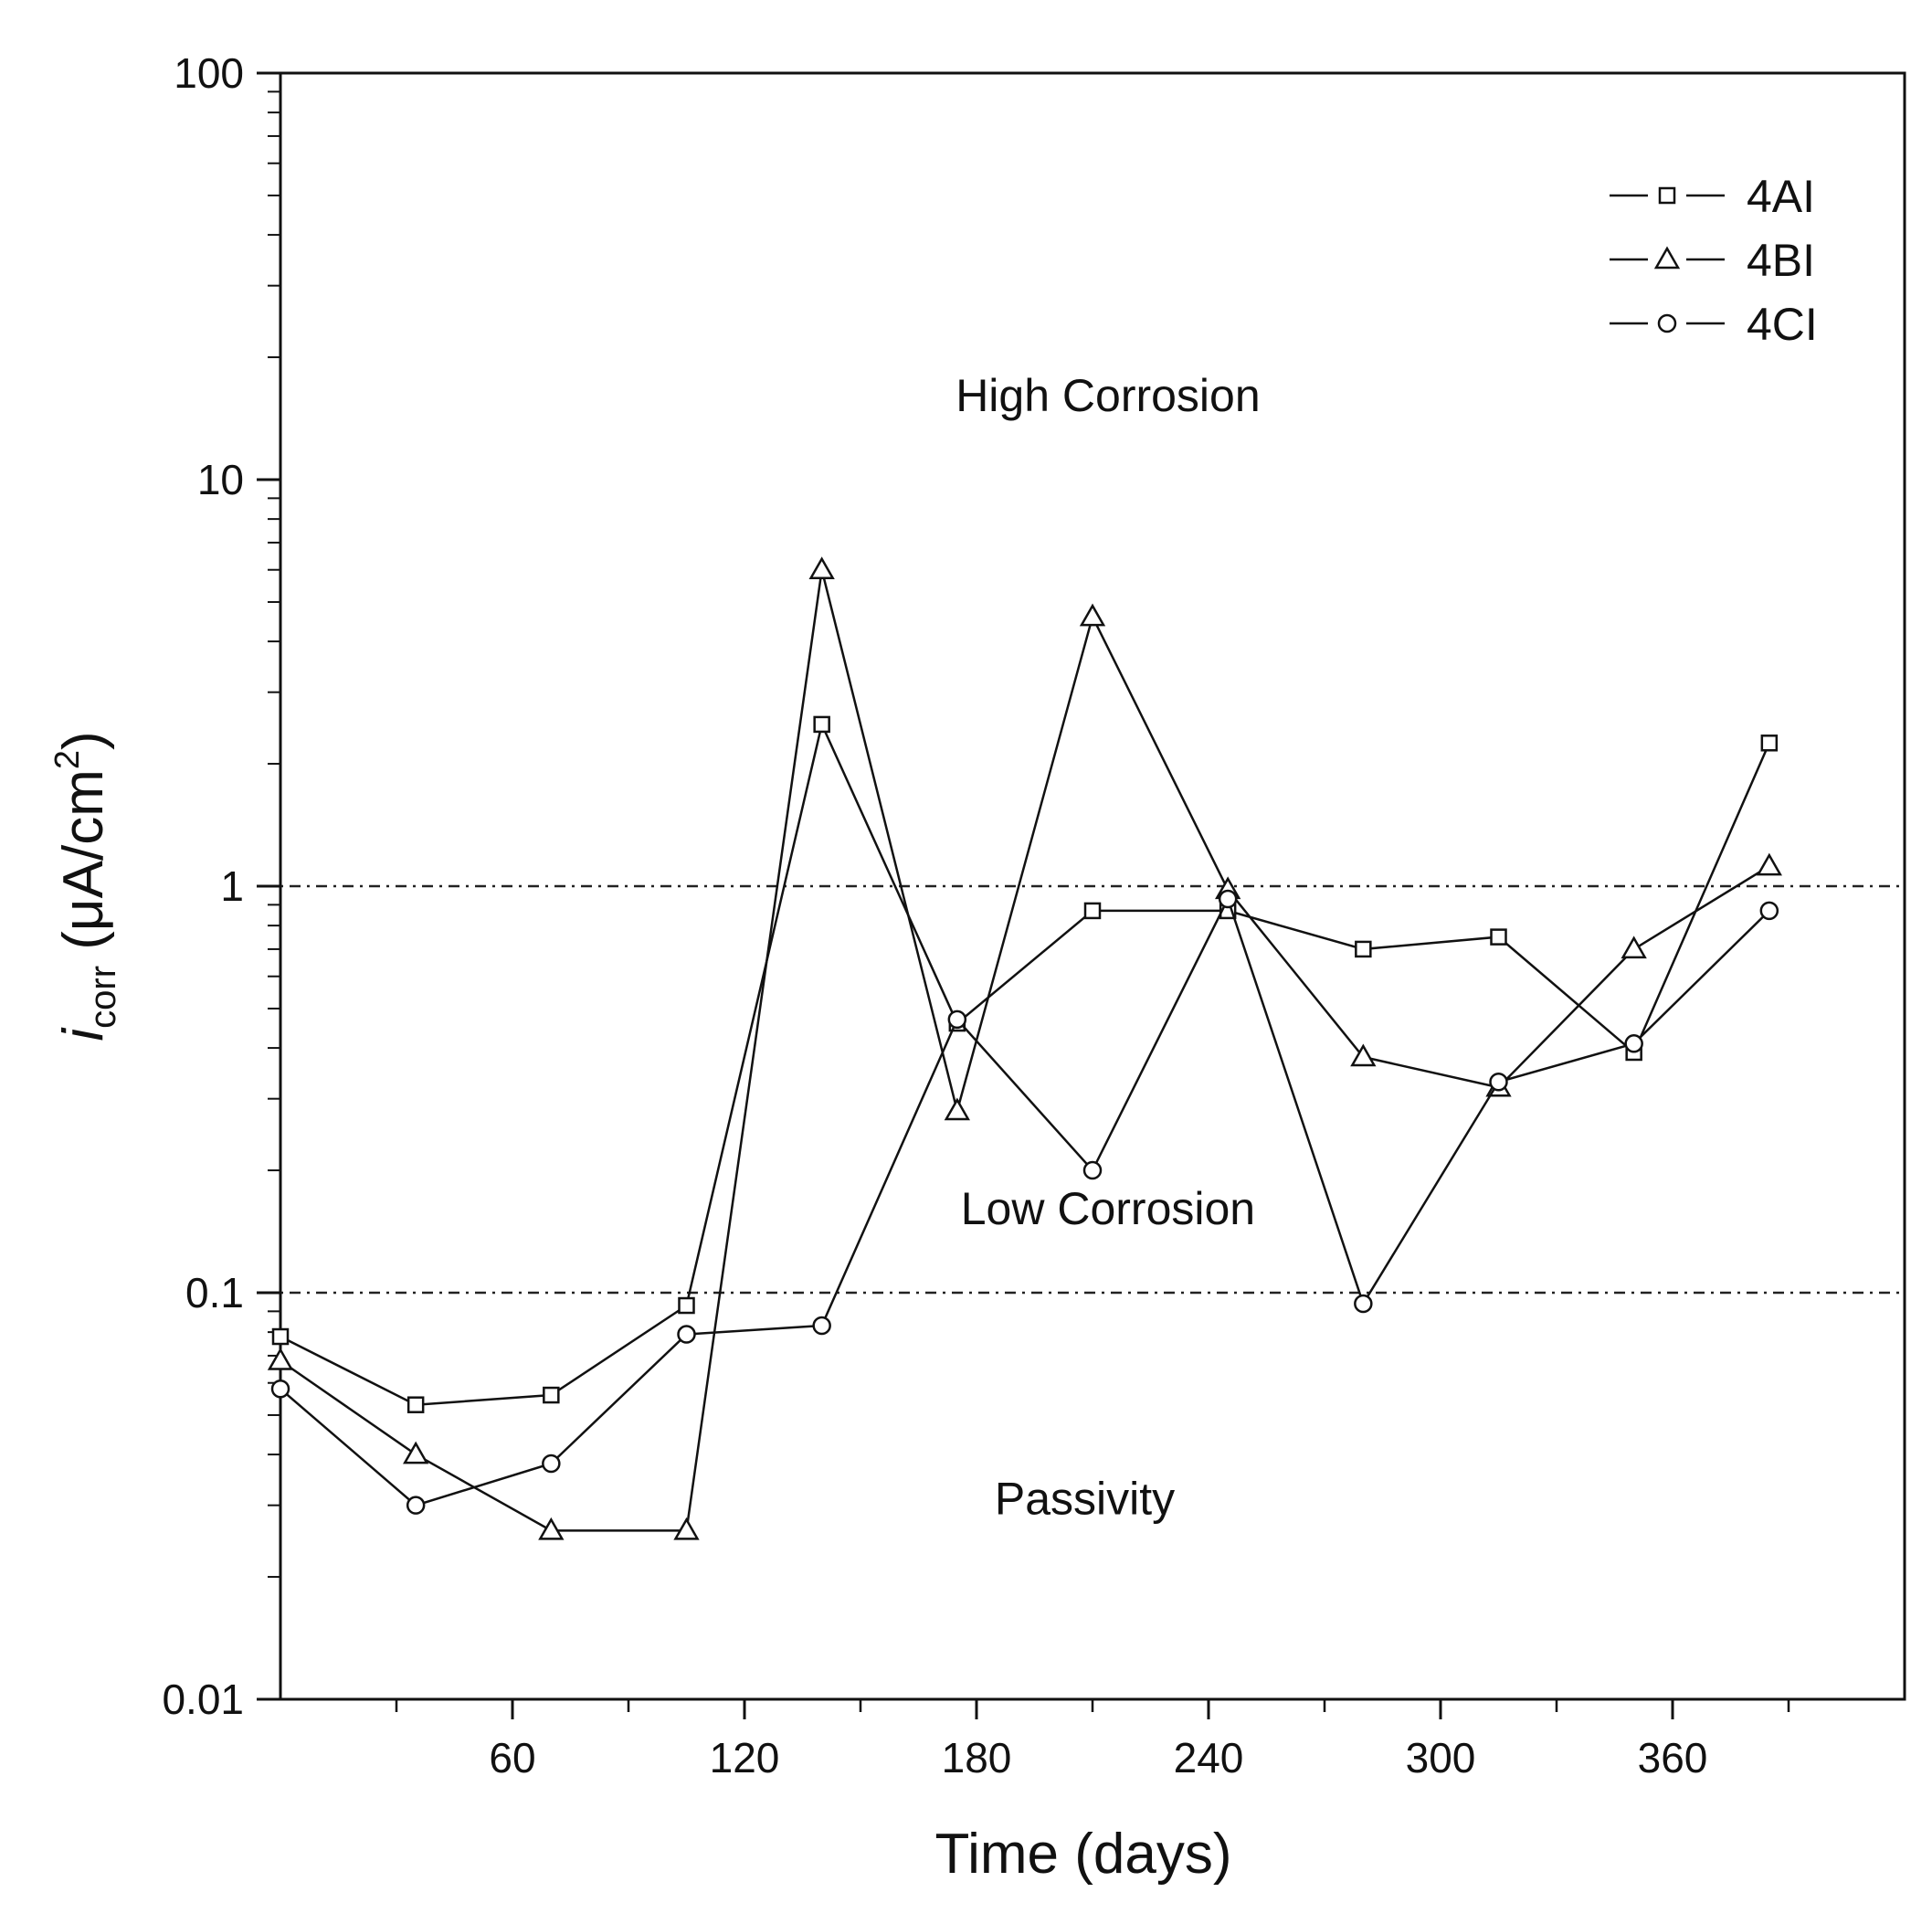 The width and height of the screenshot is (1932, 1924). What do you see at coordinates (103, 997) in the screenshot?
I see `y-axis-title-subscript: corr` at bounding box center [103, 997].